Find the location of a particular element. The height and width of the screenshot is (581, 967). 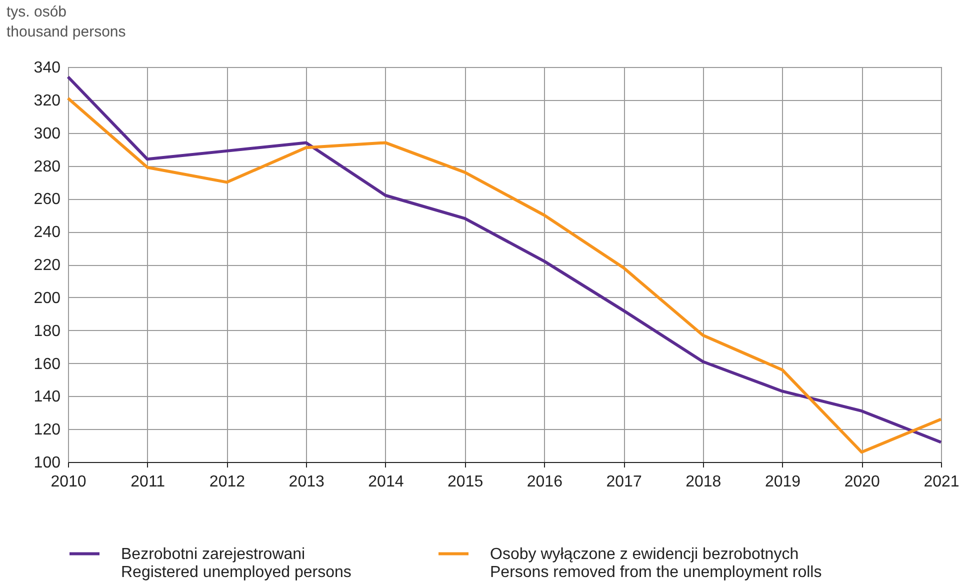

x-tick-label: 2017 is located at coordinates (624, 482).